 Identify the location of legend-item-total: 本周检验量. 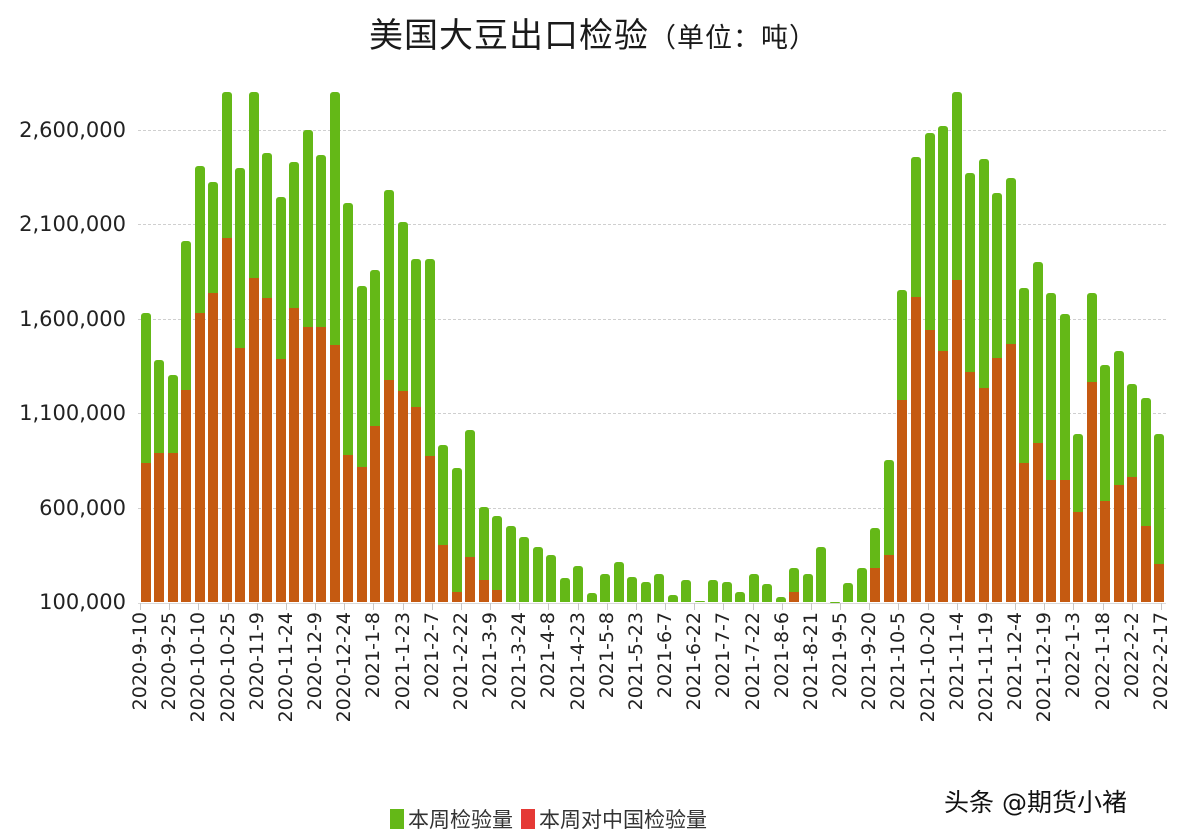
(451, 819).